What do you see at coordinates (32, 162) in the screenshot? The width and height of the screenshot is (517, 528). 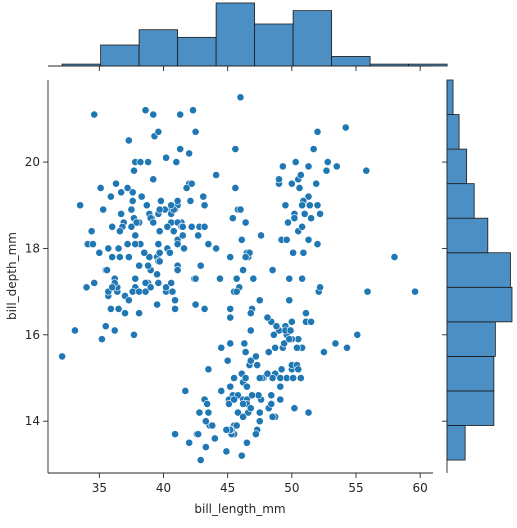 I see `y-tick-label-3: 20` at bounding box center [32, 162].